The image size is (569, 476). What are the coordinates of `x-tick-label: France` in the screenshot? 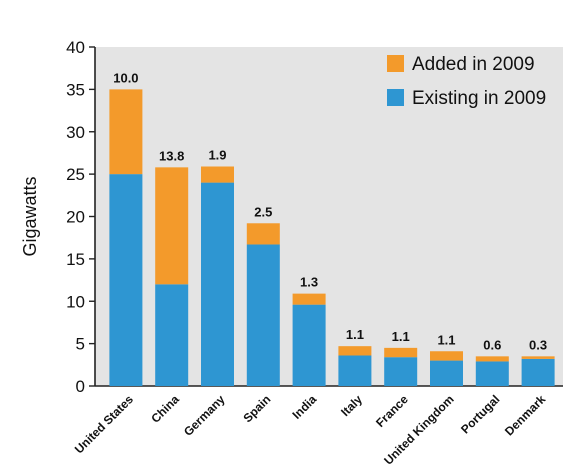 It's located at (392, 411).